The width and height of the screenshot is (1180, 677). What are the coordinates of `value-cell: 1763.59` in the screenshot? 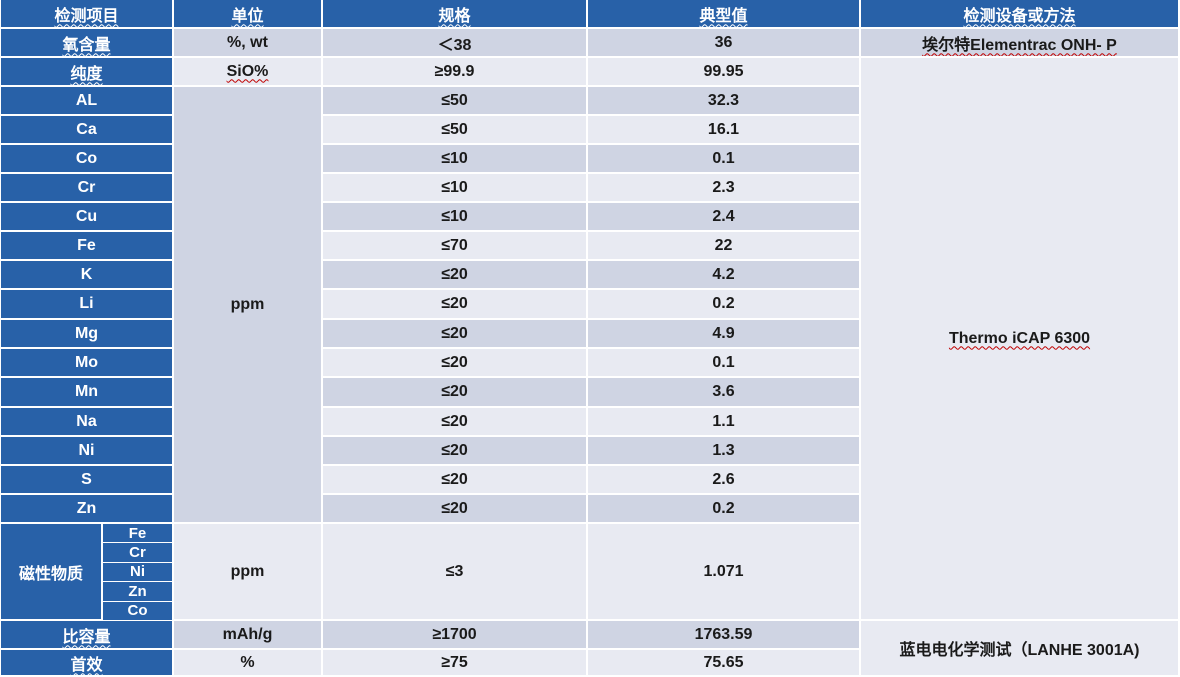 It's located at (723, 634).